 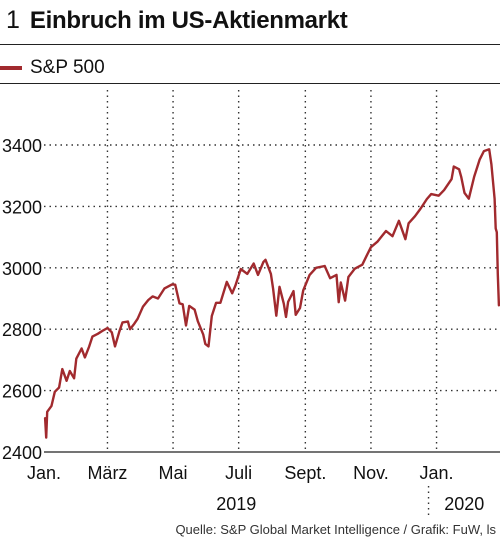 What do you see at coordinates (371, 473) in the screenshot?
I see `x-tick-label-5: Nov.` at bounding box center [371, 473].